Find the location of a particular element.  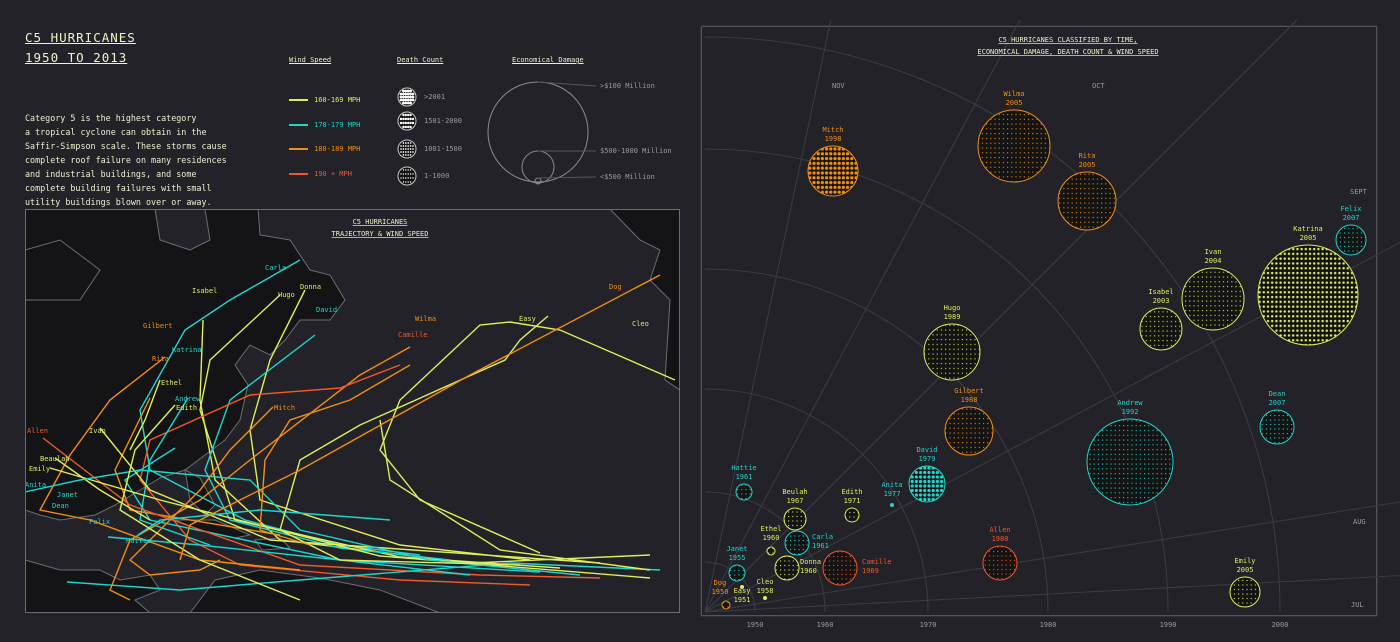

description-line: utility buildings blown over or away. is located at coordinates (118, 202).